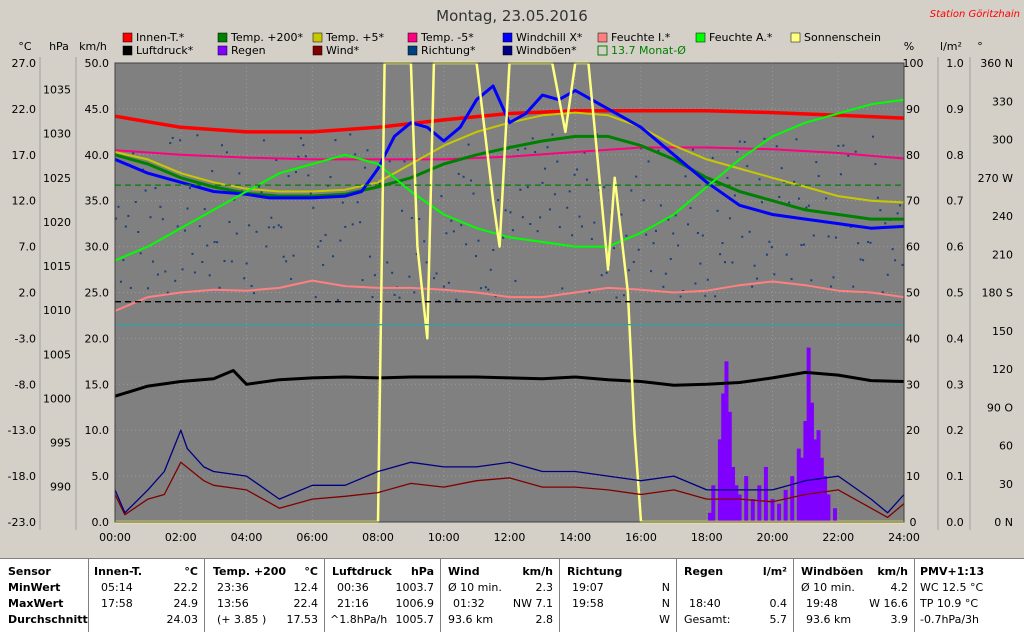 The image size is (1024, 632). I want to click on regen-total-label: Gesamt:, so click(707, 619).